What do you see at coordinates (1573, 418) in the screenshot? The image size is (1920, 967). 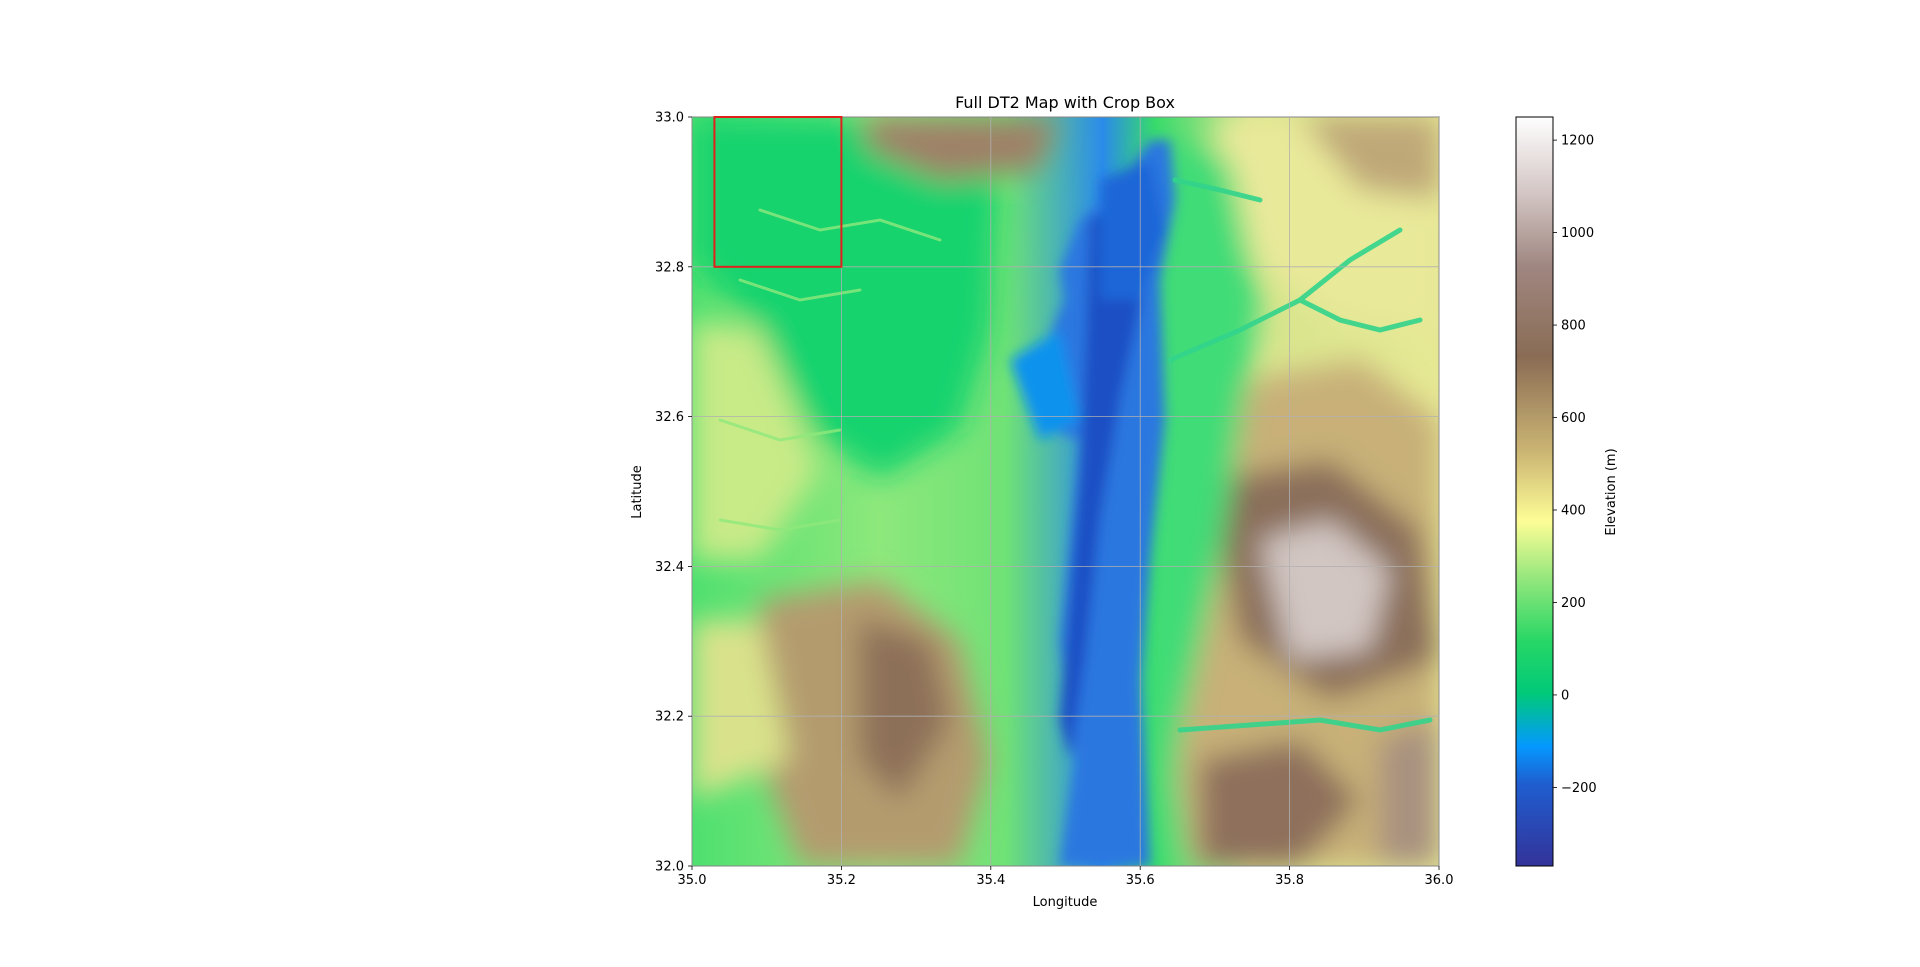 I see `colorbar-tick-label: 600` at bounding box center [1573, 418].